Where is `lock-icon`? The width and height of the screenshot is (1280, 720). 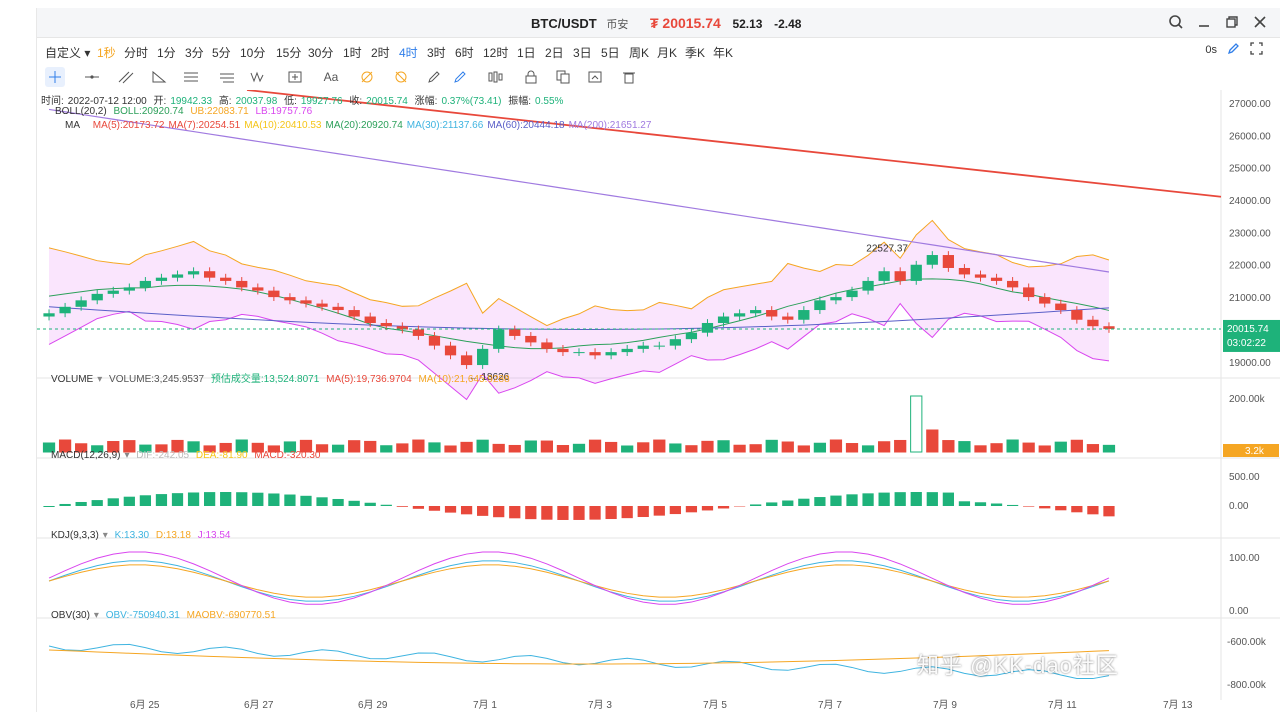 lock-icon is located at coordinates (531, 77).